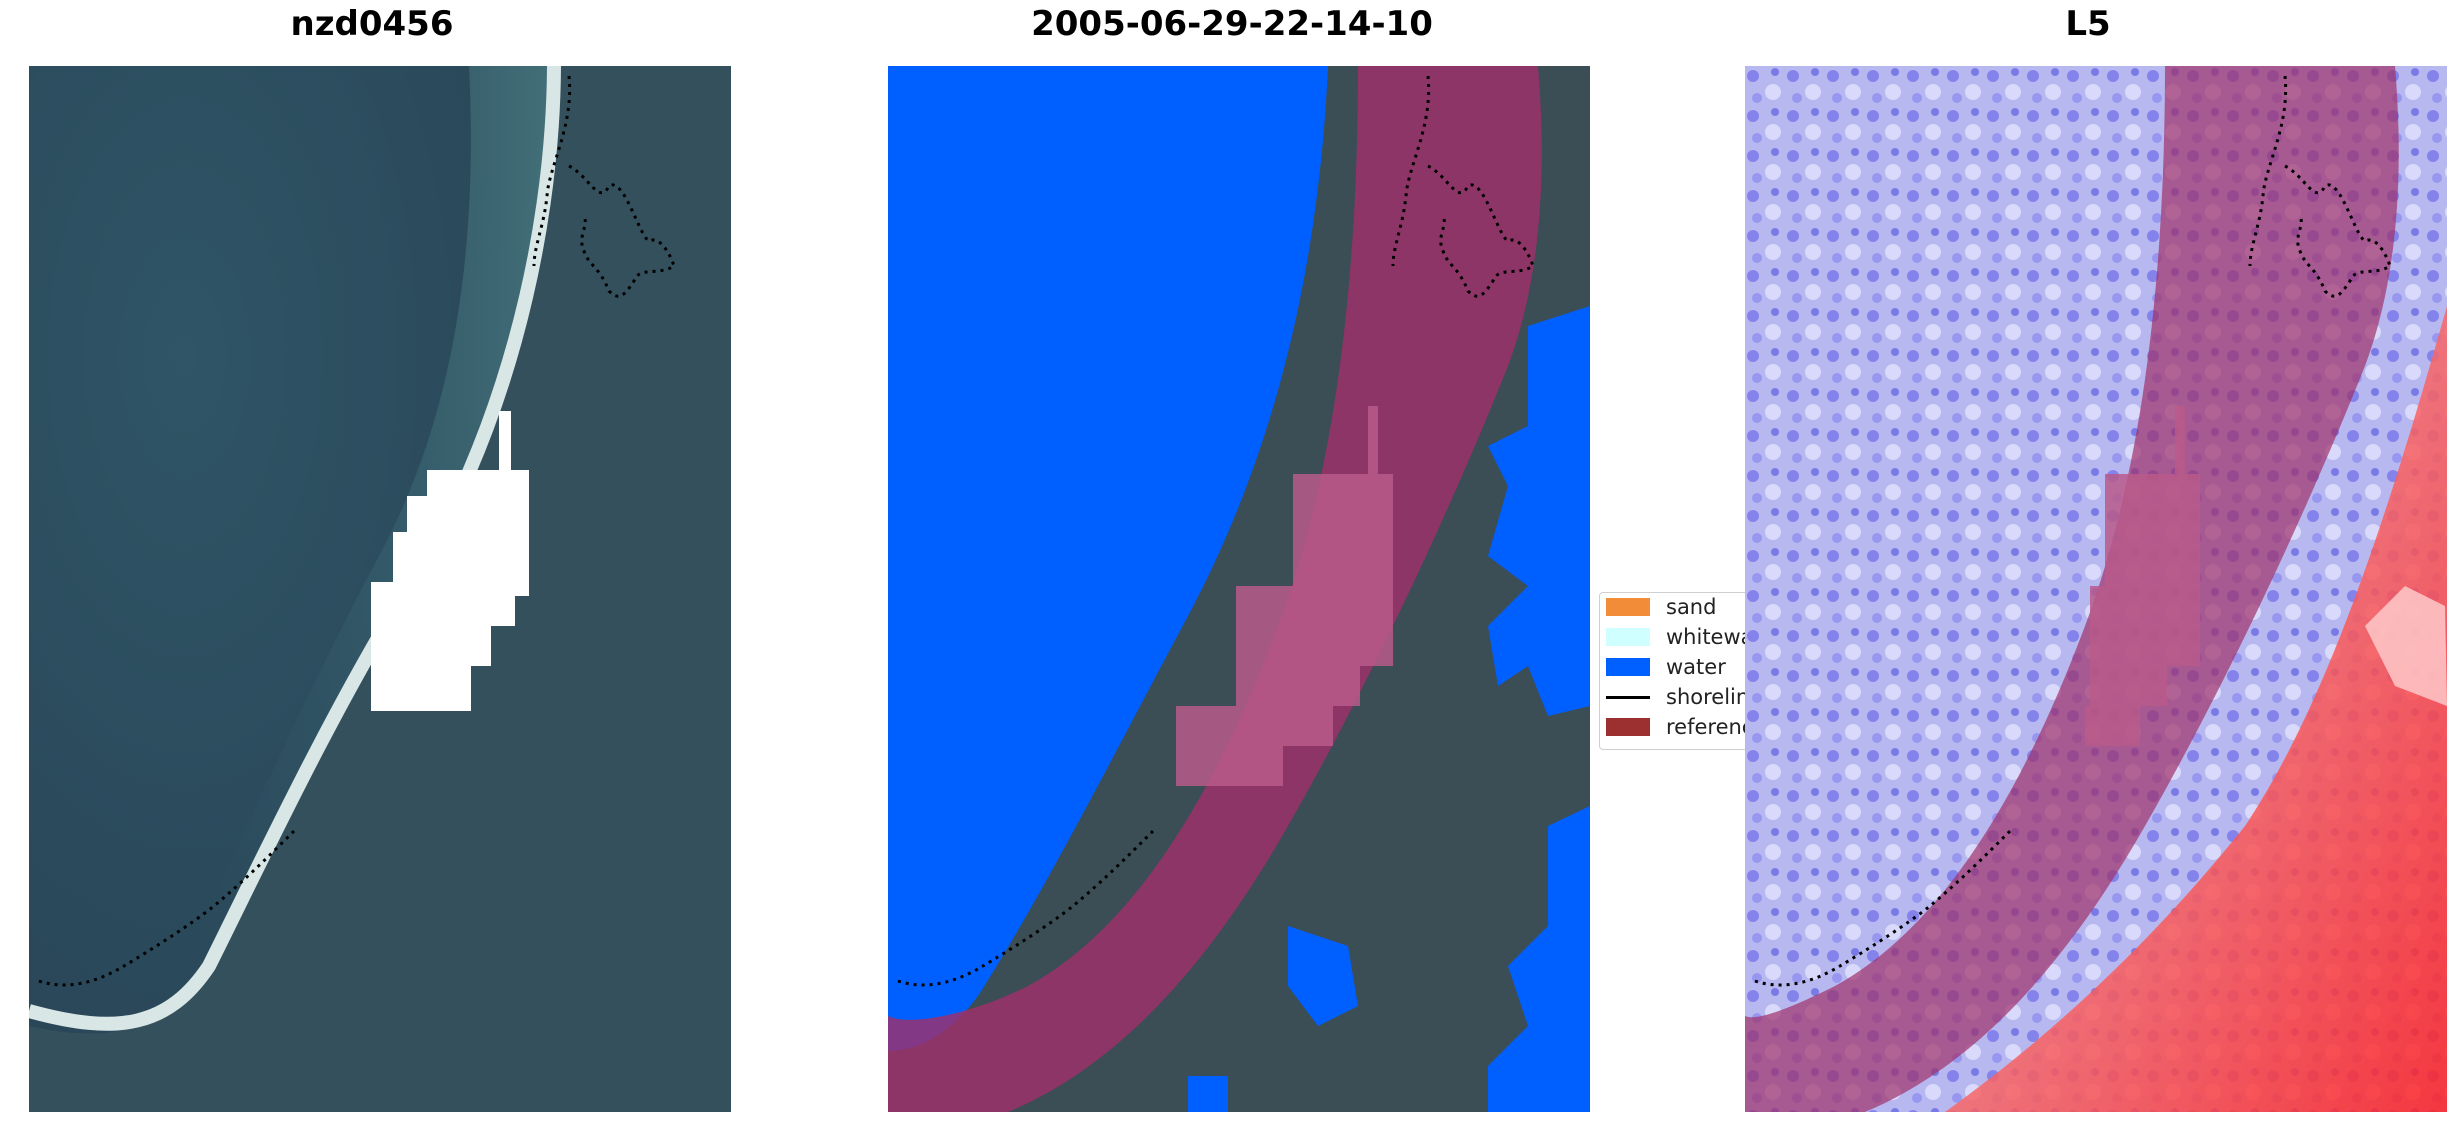 The width and height of the screenshot is (2460, 1126). What do you see at coordinates (1708, 697) in the screenshot?
I see `legend-label-shoreline: shorelin` at bounding box center [1708, 697].